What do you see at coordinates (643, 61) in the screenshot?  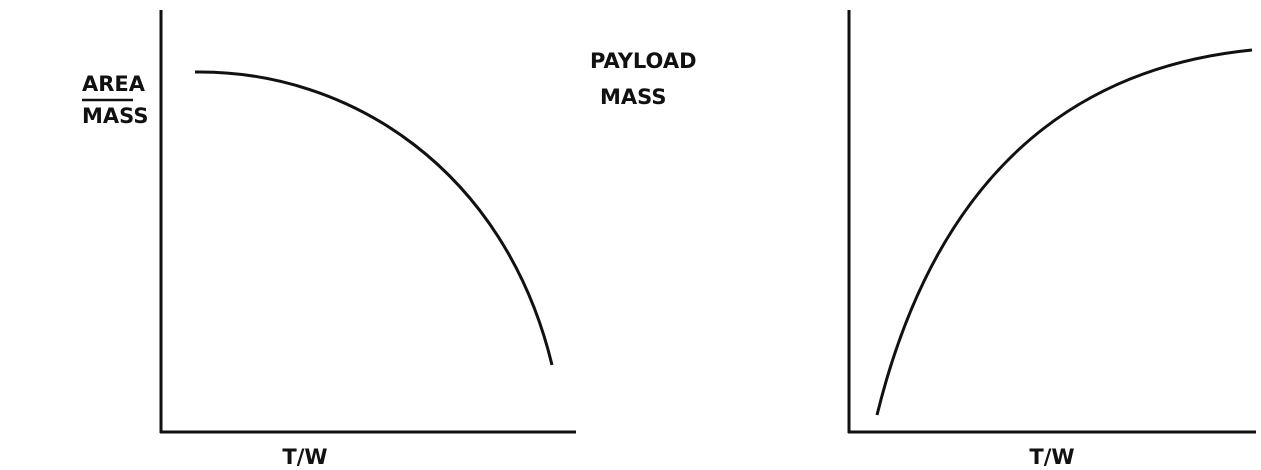 I see `y-label-line-1: PAYLOAD` at bounding box center [643, 61].